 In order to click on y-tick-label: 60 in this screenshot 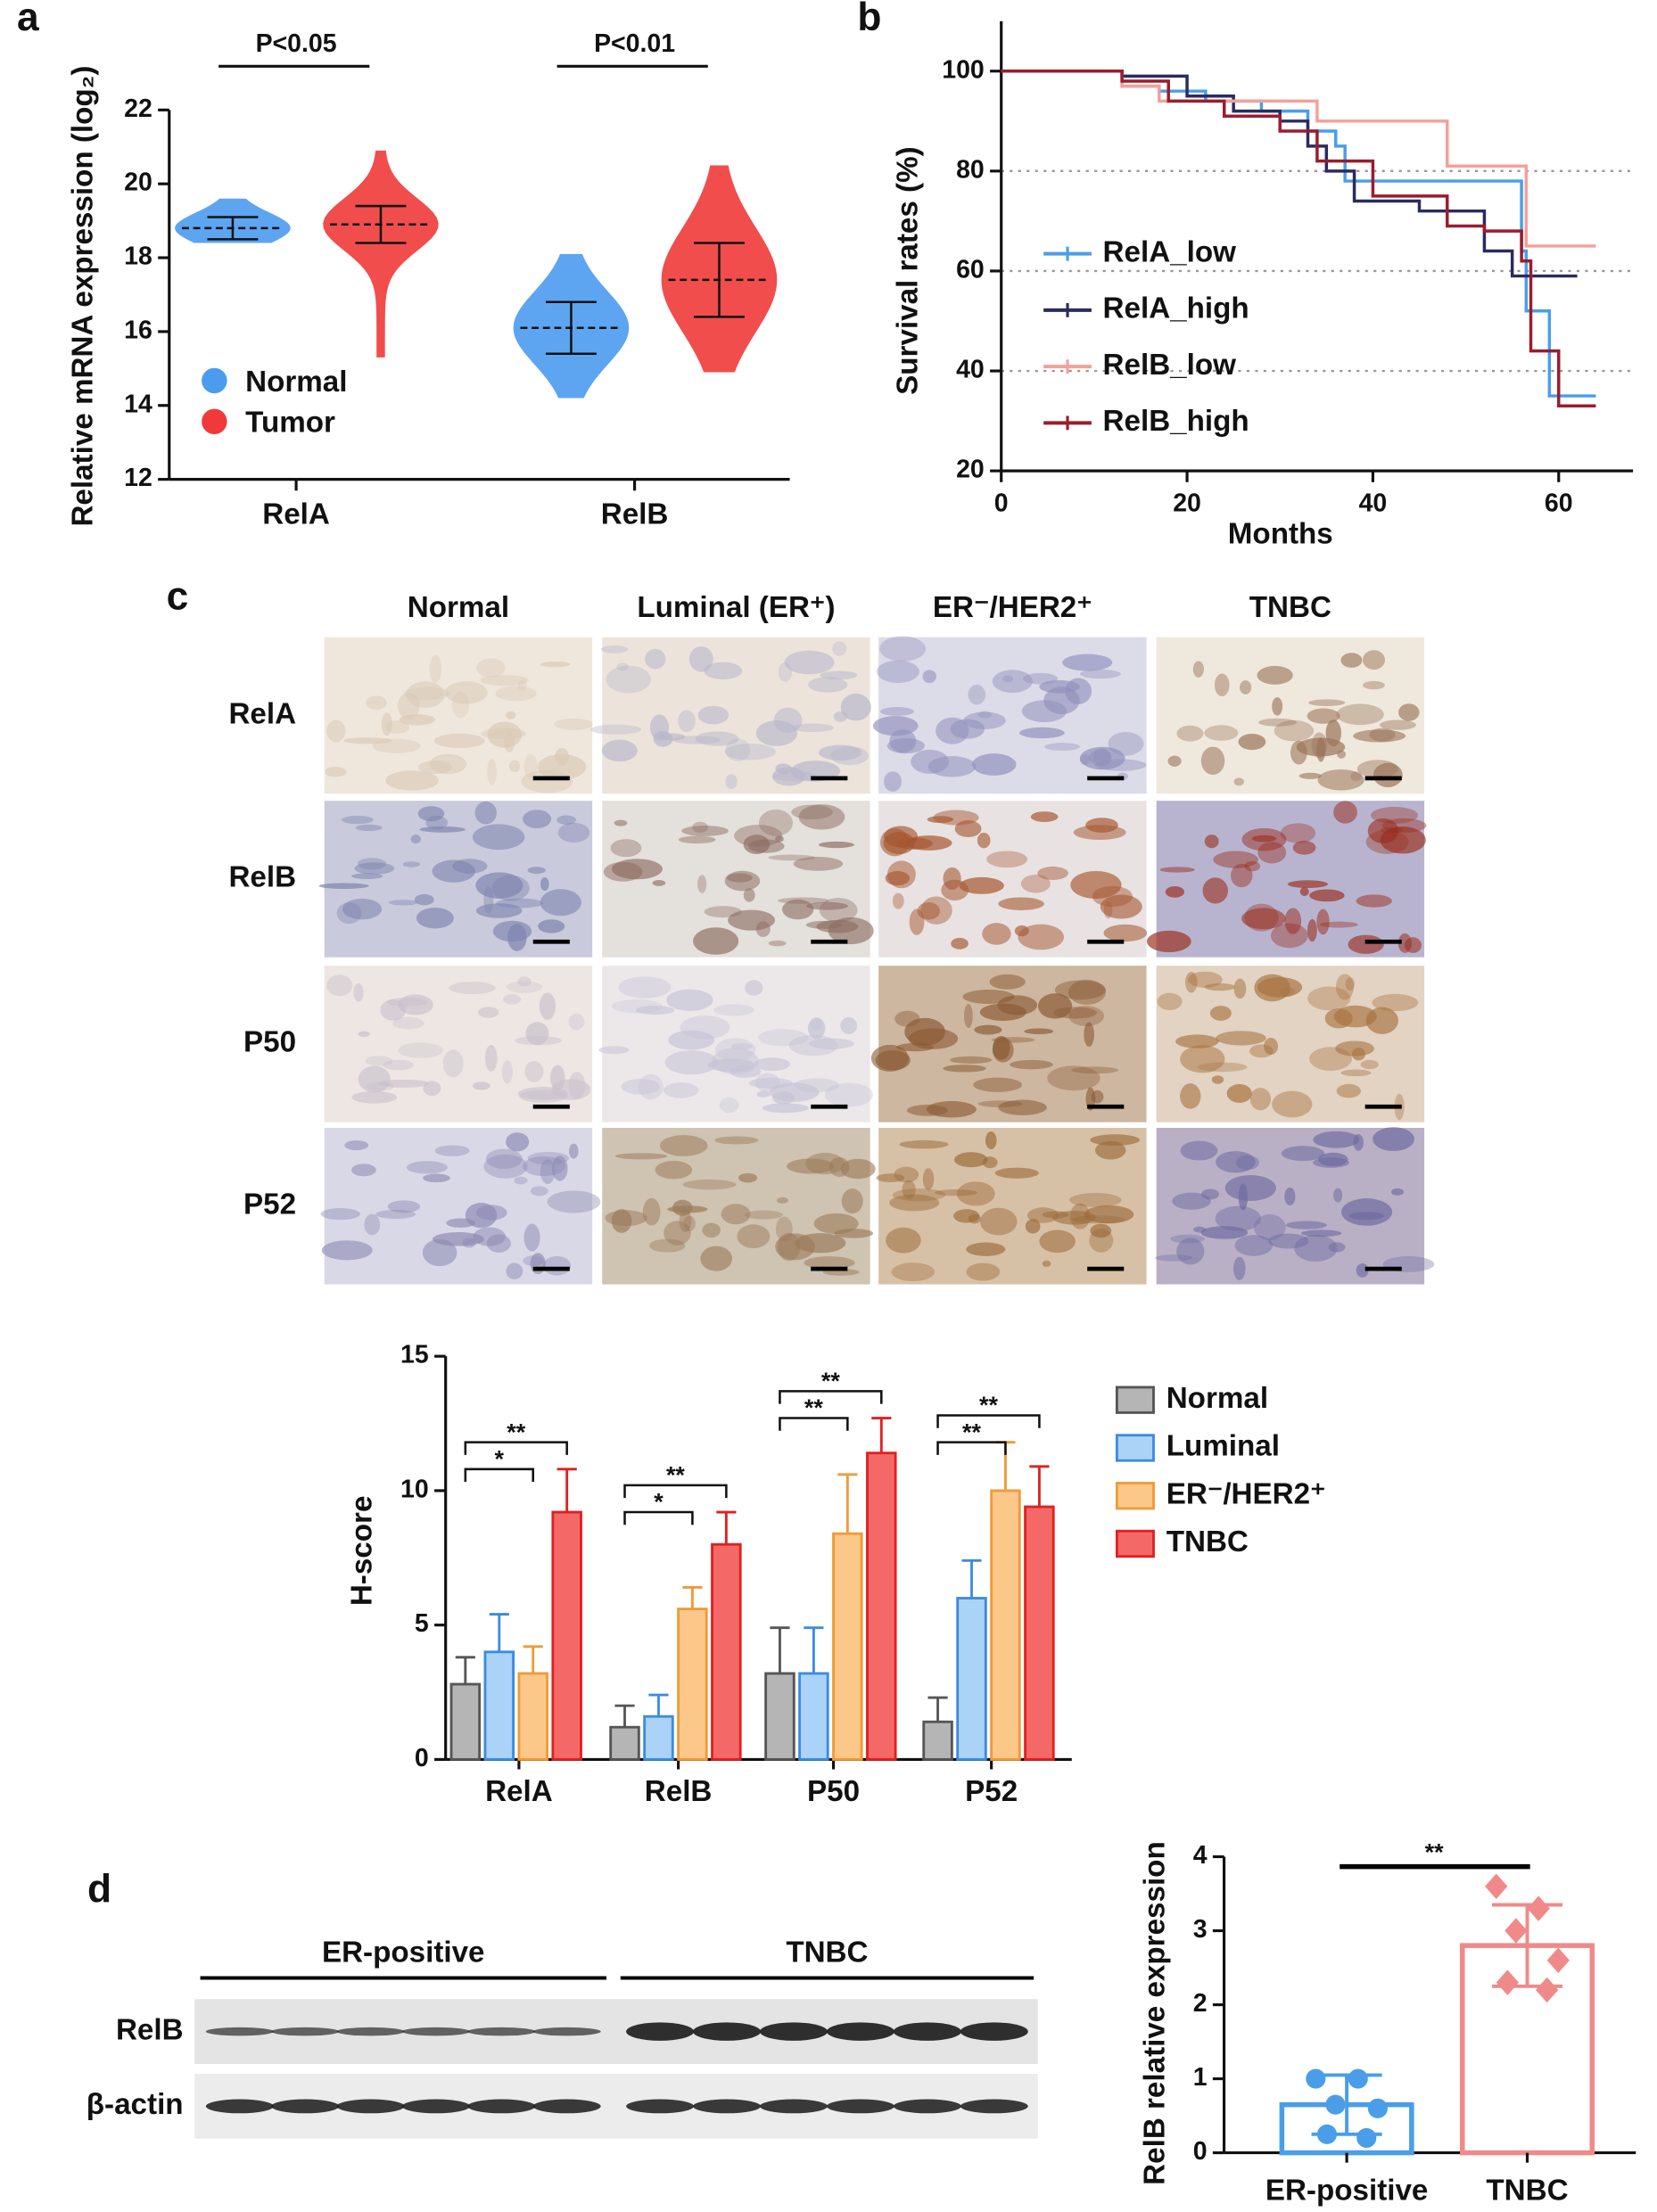, I will do `click(970, 269)`.